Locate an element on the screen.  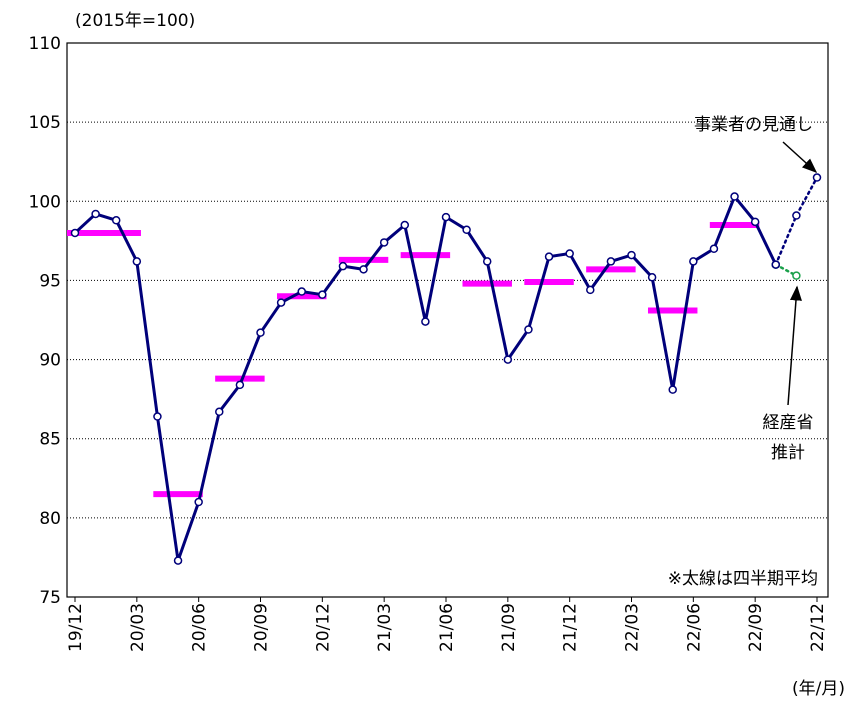
x-tick-label: 22/06 is located at coordinates (694, 627).